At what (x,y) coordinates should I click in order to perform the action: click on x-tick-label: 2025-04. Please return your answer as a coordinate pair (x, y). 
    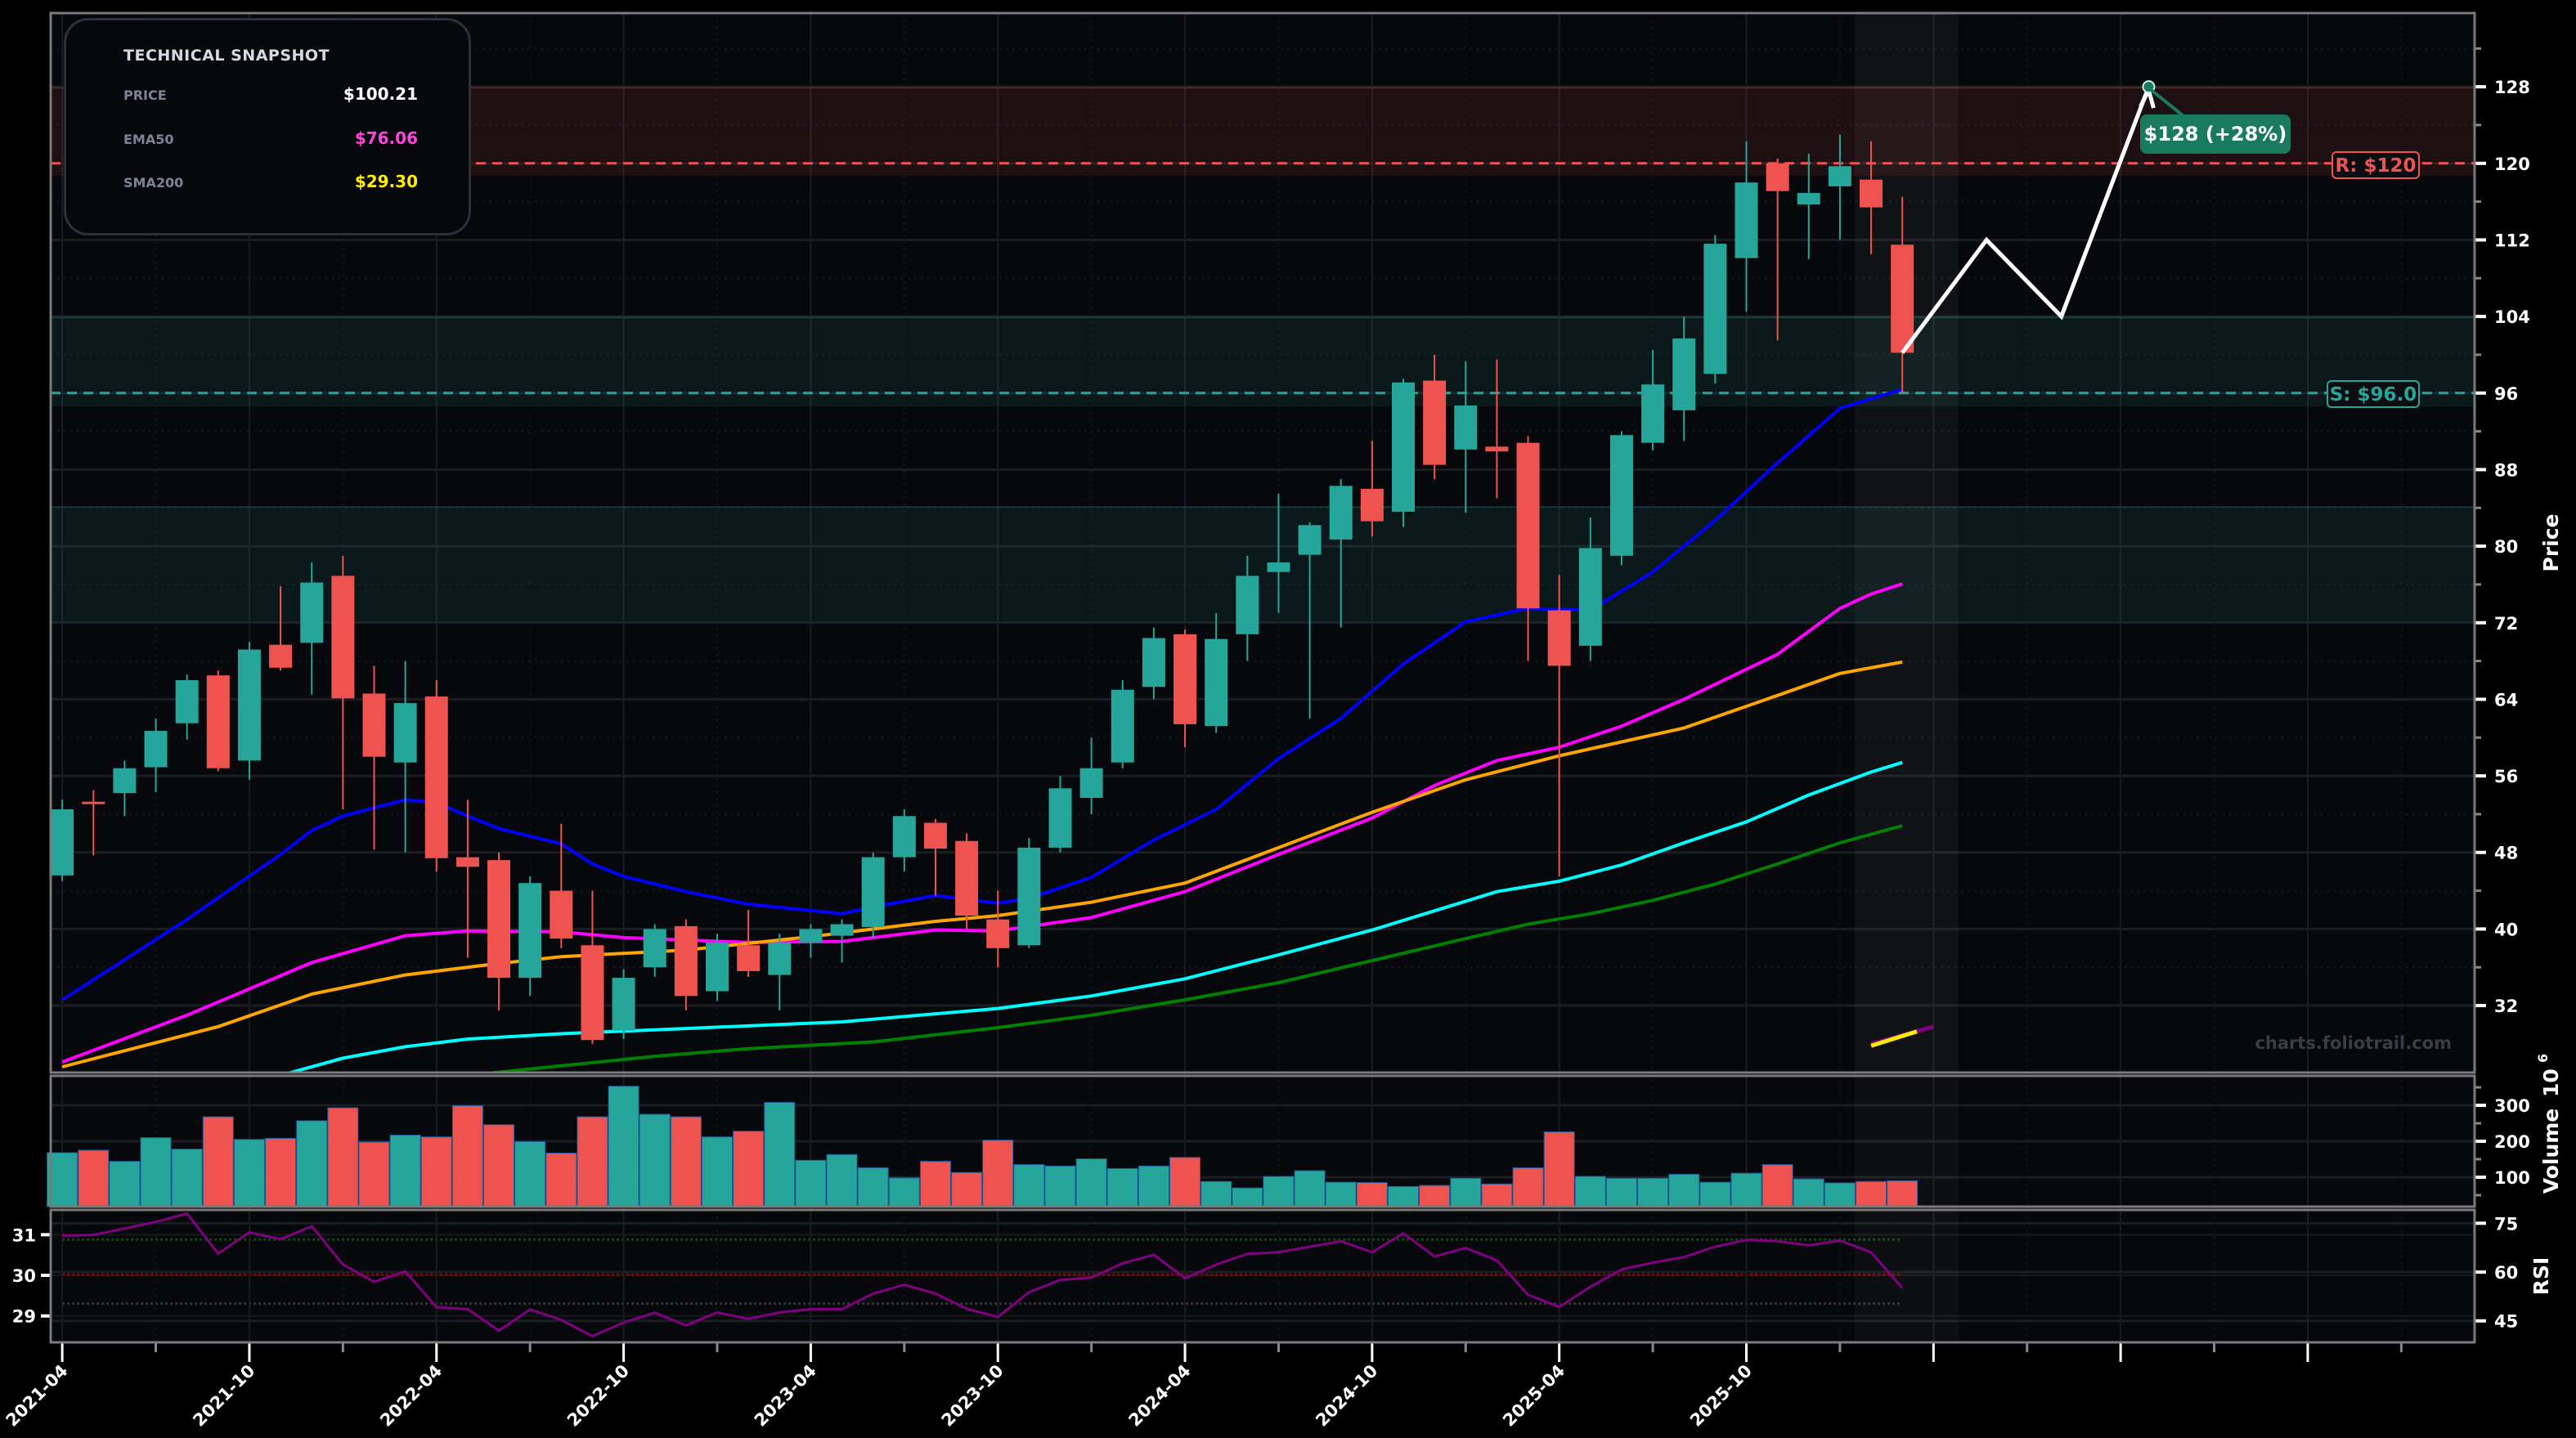
    Looking at the image, I should click on (1533, 1396).